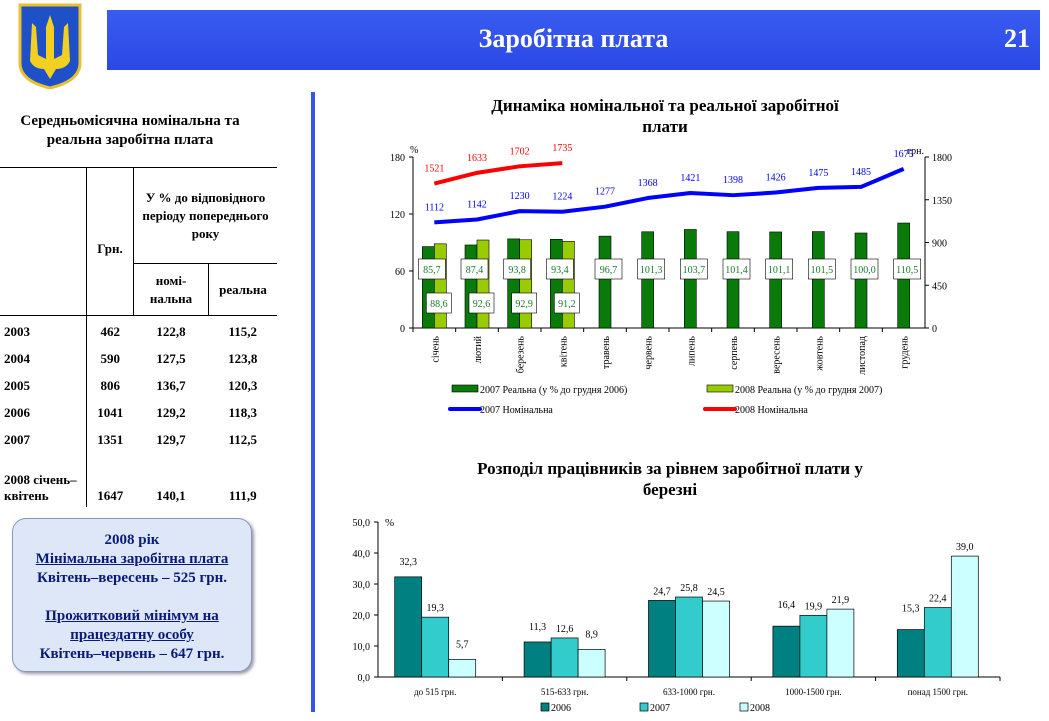 Image resolution: width=1049 pixels, height=721 pixels. I want to click on legend-label: 2008 Реальна (у % до грудня 2007), so click(808, 390).